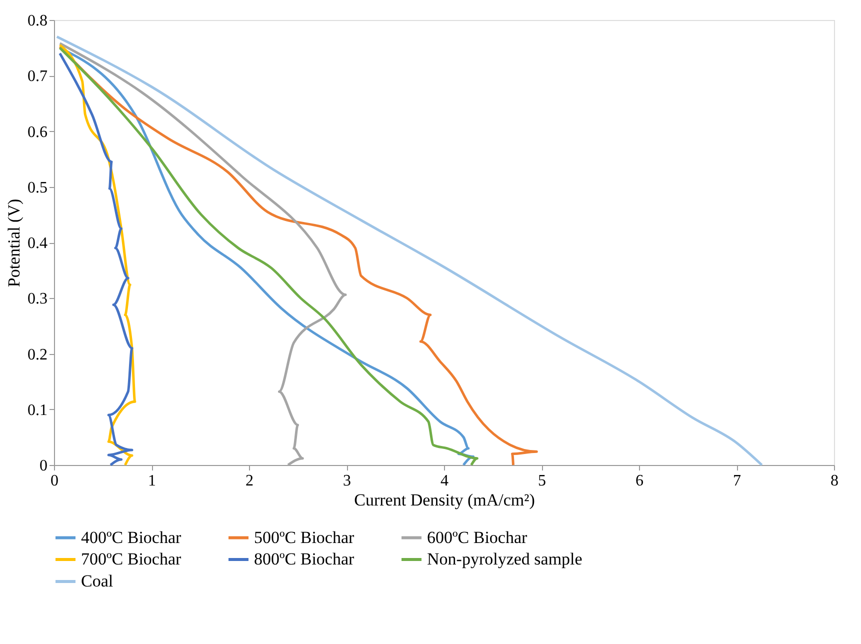 The width and height of the screenshot is (861, 644). What do you see at coordinates (38, 21) in the screenshot?
I see `y-tick-label: 0.8` at bounding box center [38, 21].